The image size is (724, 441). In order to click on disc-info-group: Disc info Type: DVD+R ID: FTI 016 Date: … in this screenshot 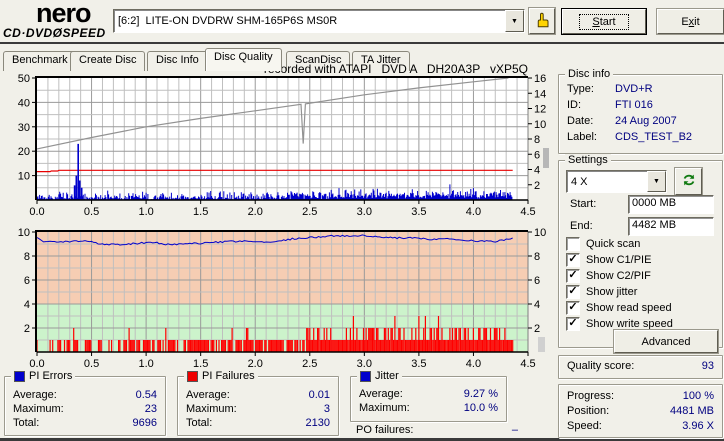, I will do `click(640, 111)`.